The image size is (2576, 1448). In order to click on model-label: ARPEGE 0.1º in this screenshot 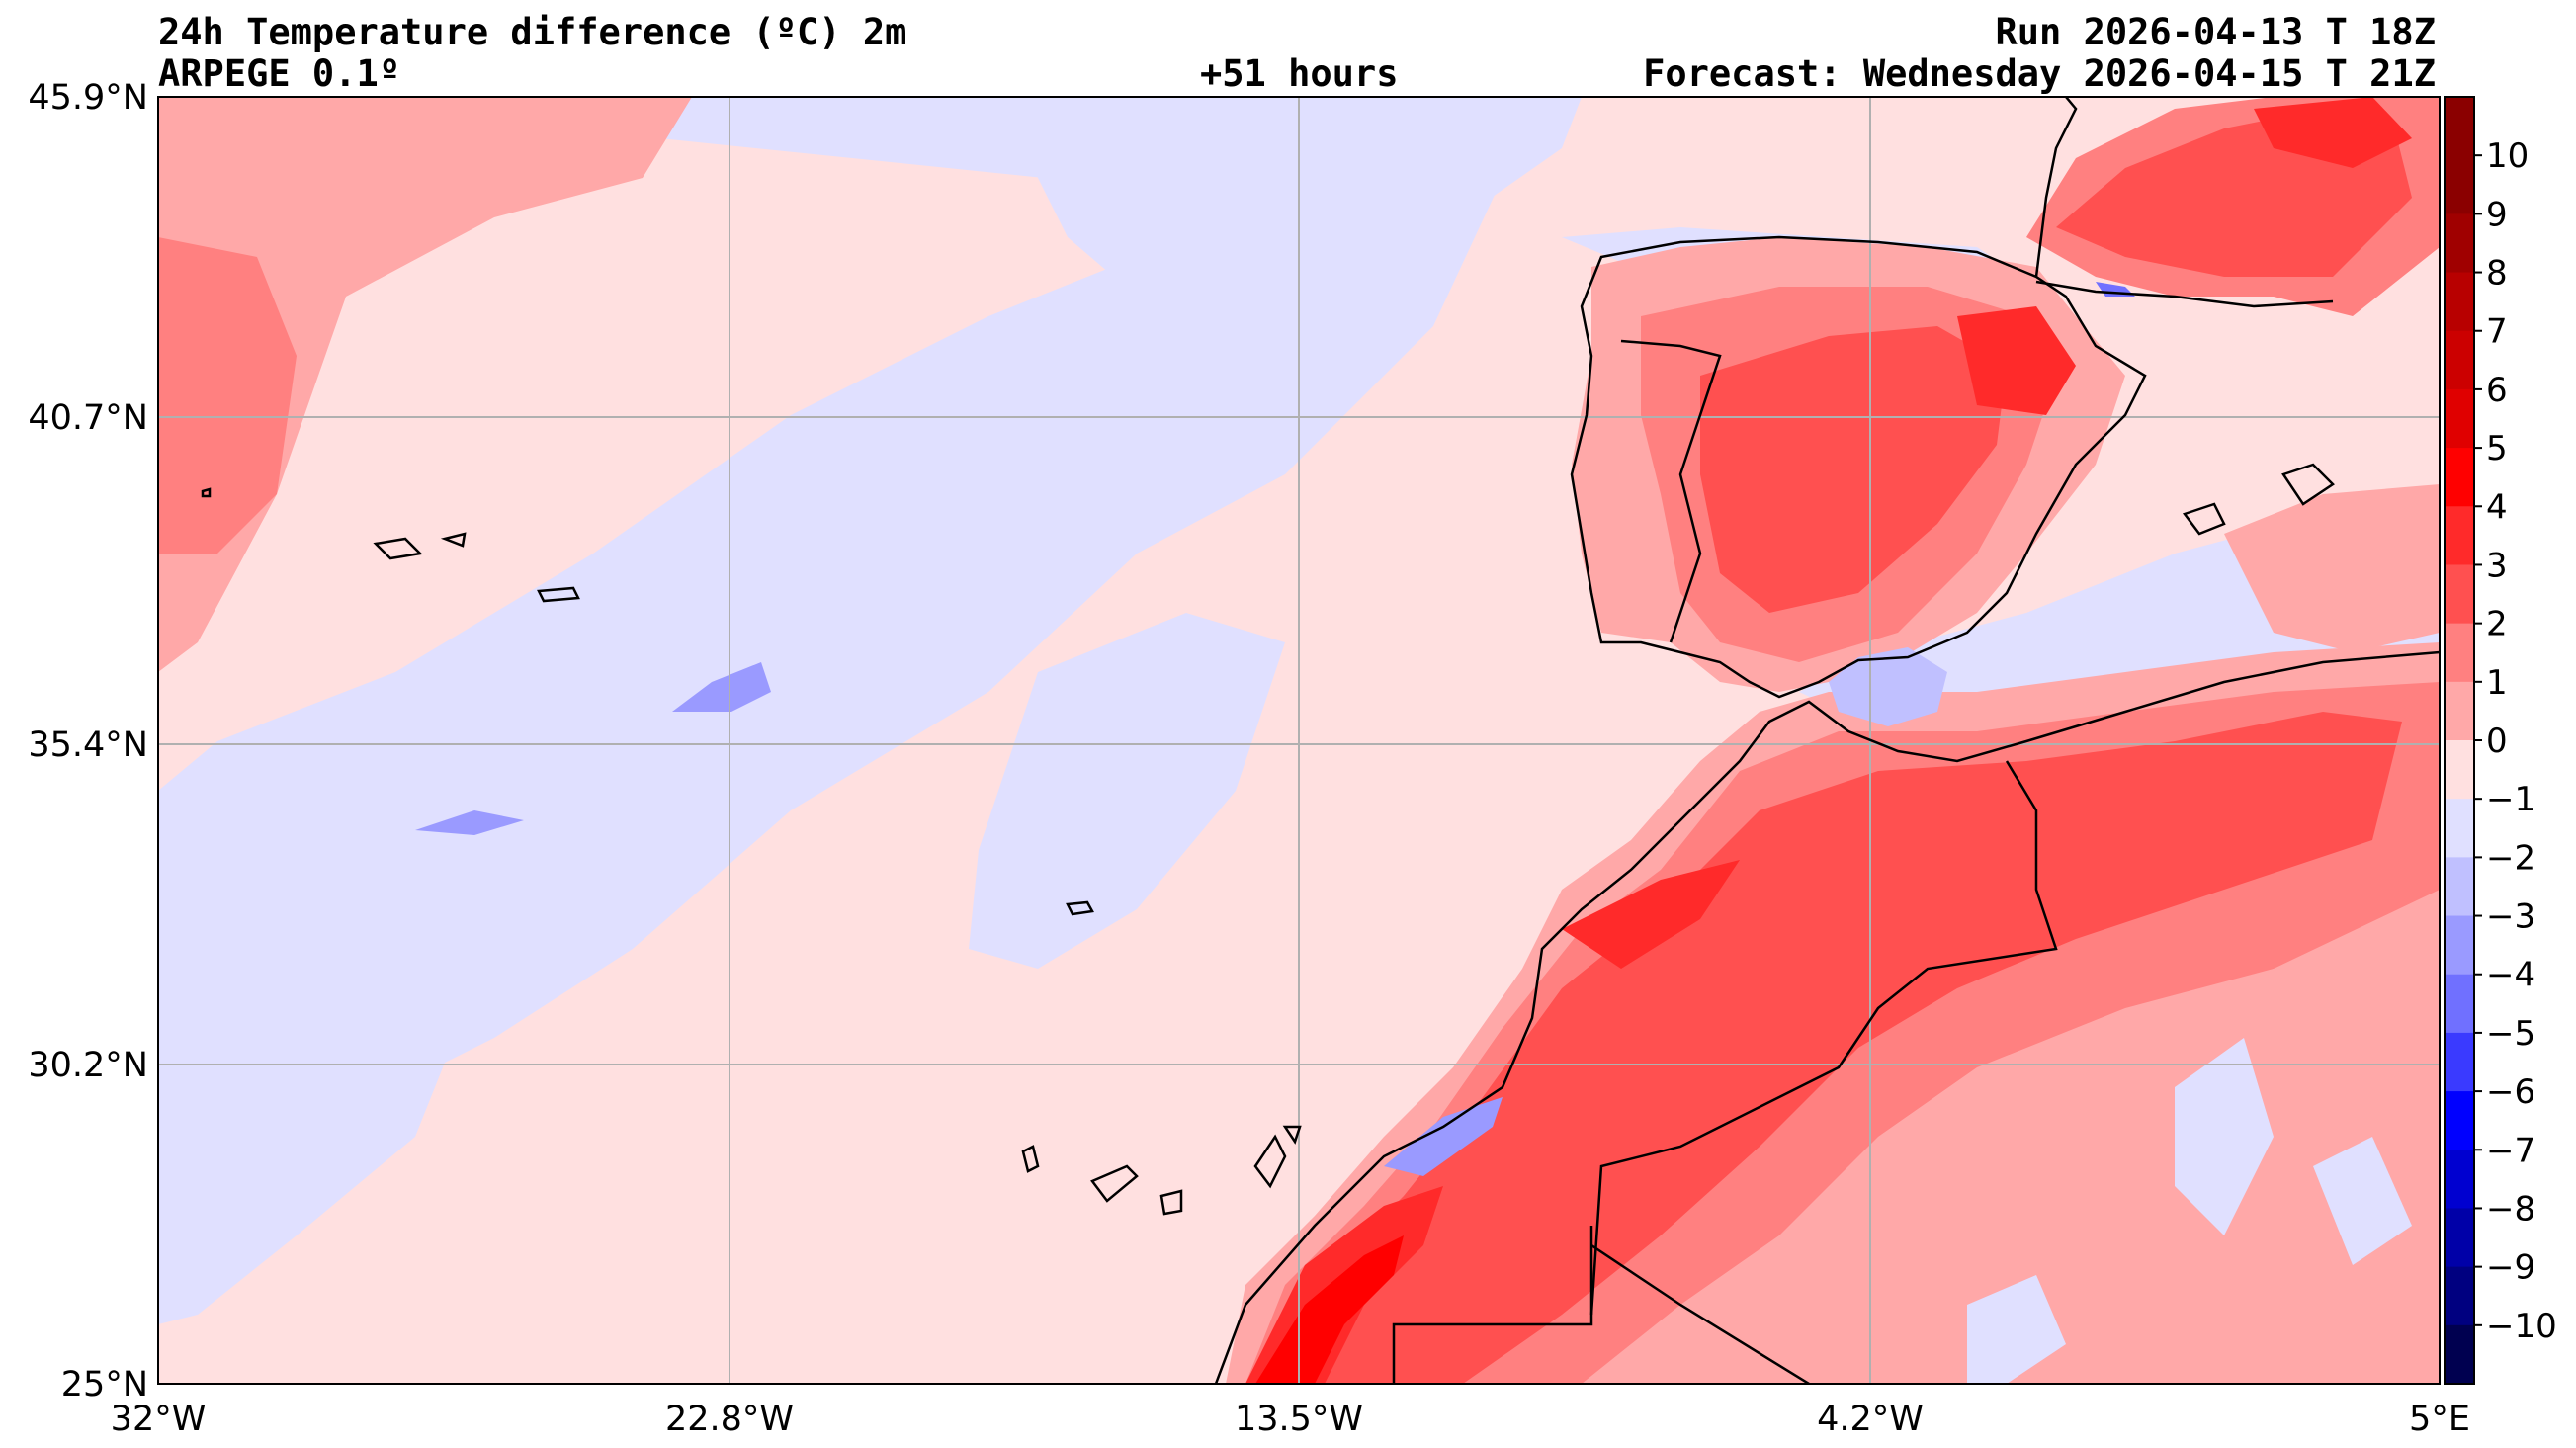, I will do `click(279, 73)`.